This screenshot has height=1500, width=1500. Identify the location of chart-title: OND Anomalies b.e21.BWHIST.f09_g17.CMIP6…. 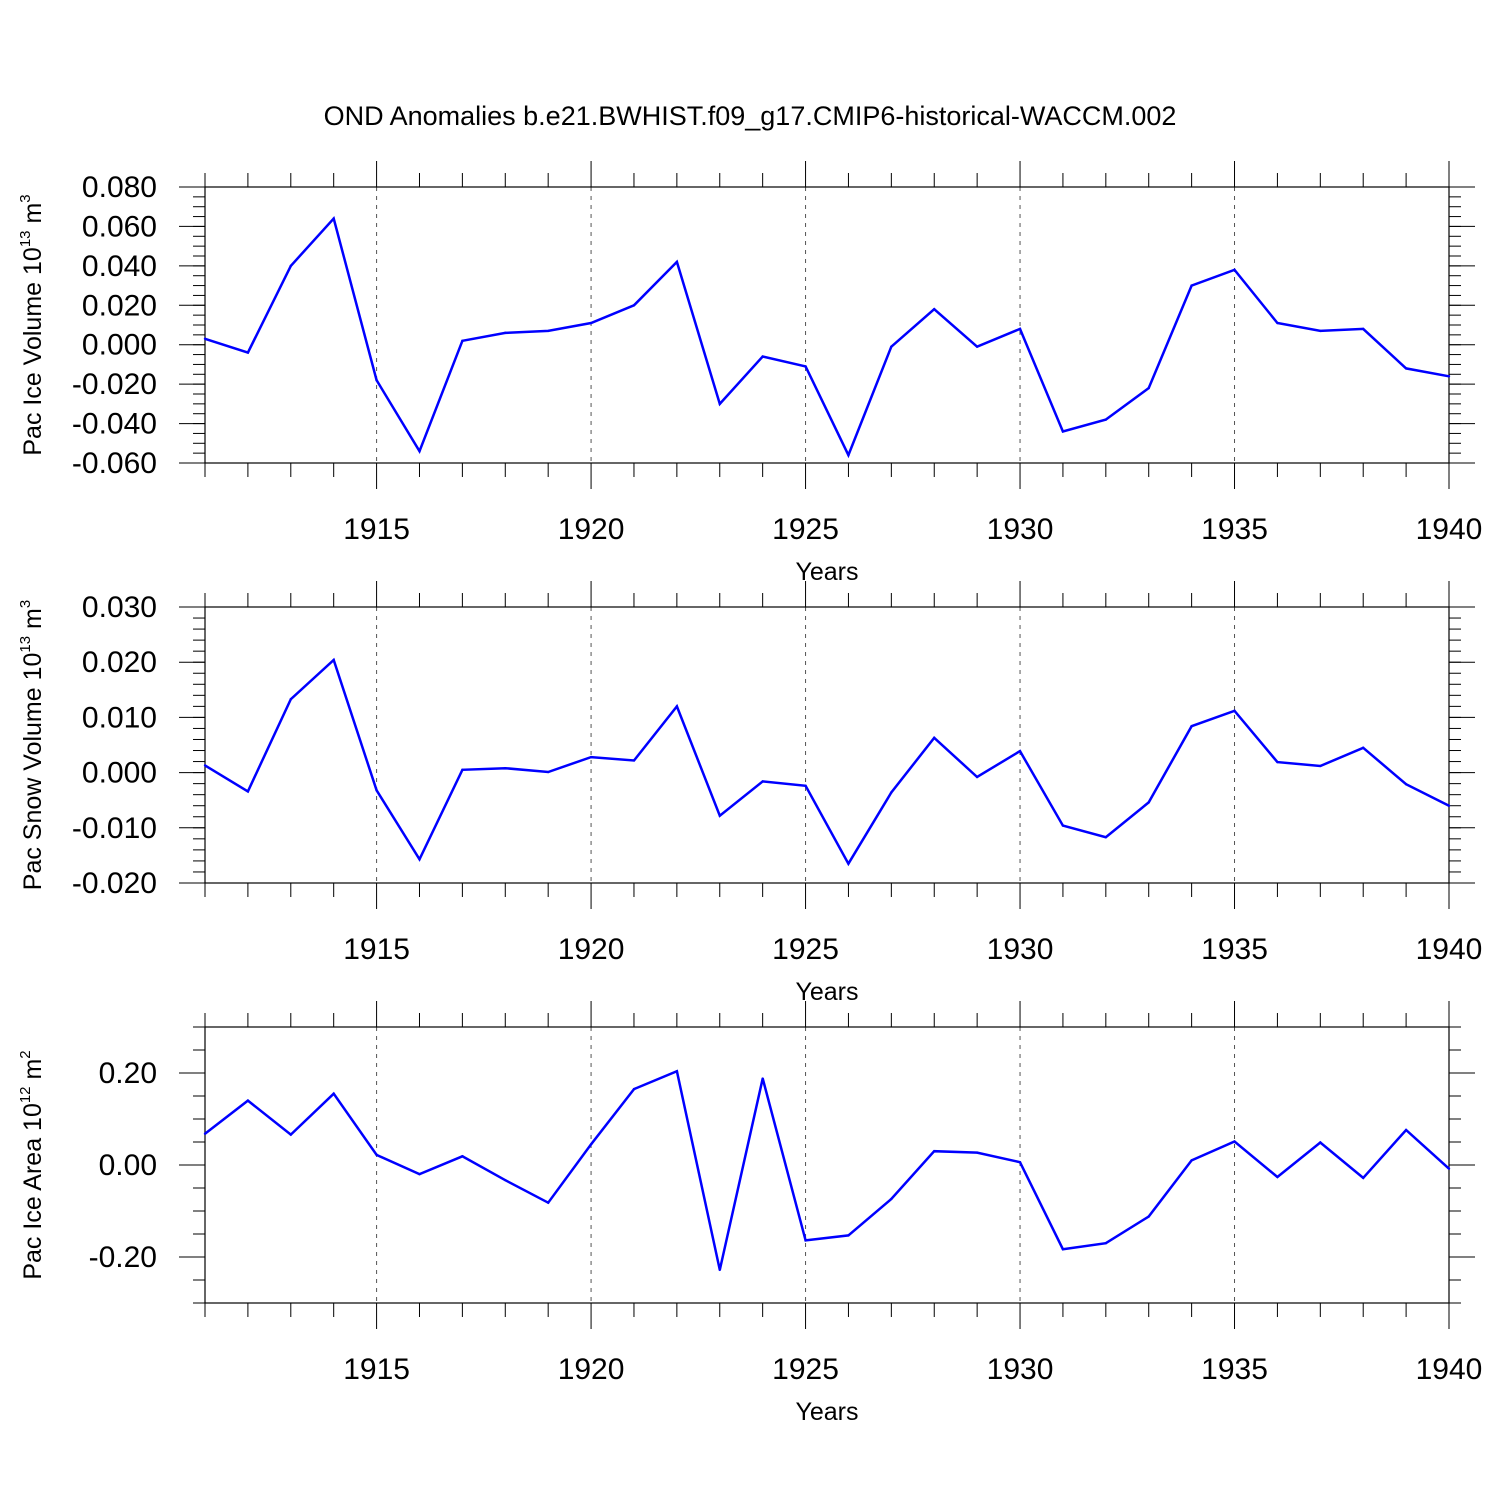
(750, 116).